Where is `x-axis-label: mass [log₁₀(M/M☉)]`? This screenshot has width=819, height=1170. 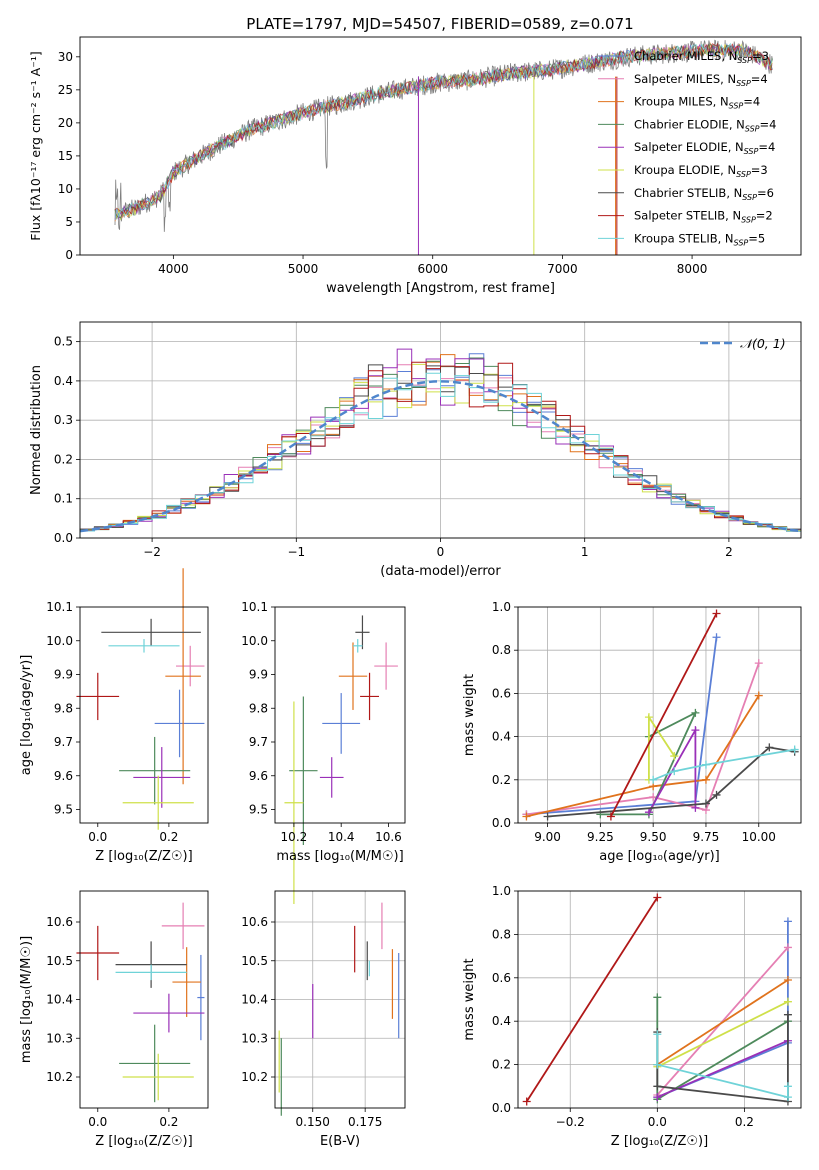
x-axis-label: mass [log₁₀(M/M☉)] is located at coordinates (339, 856).